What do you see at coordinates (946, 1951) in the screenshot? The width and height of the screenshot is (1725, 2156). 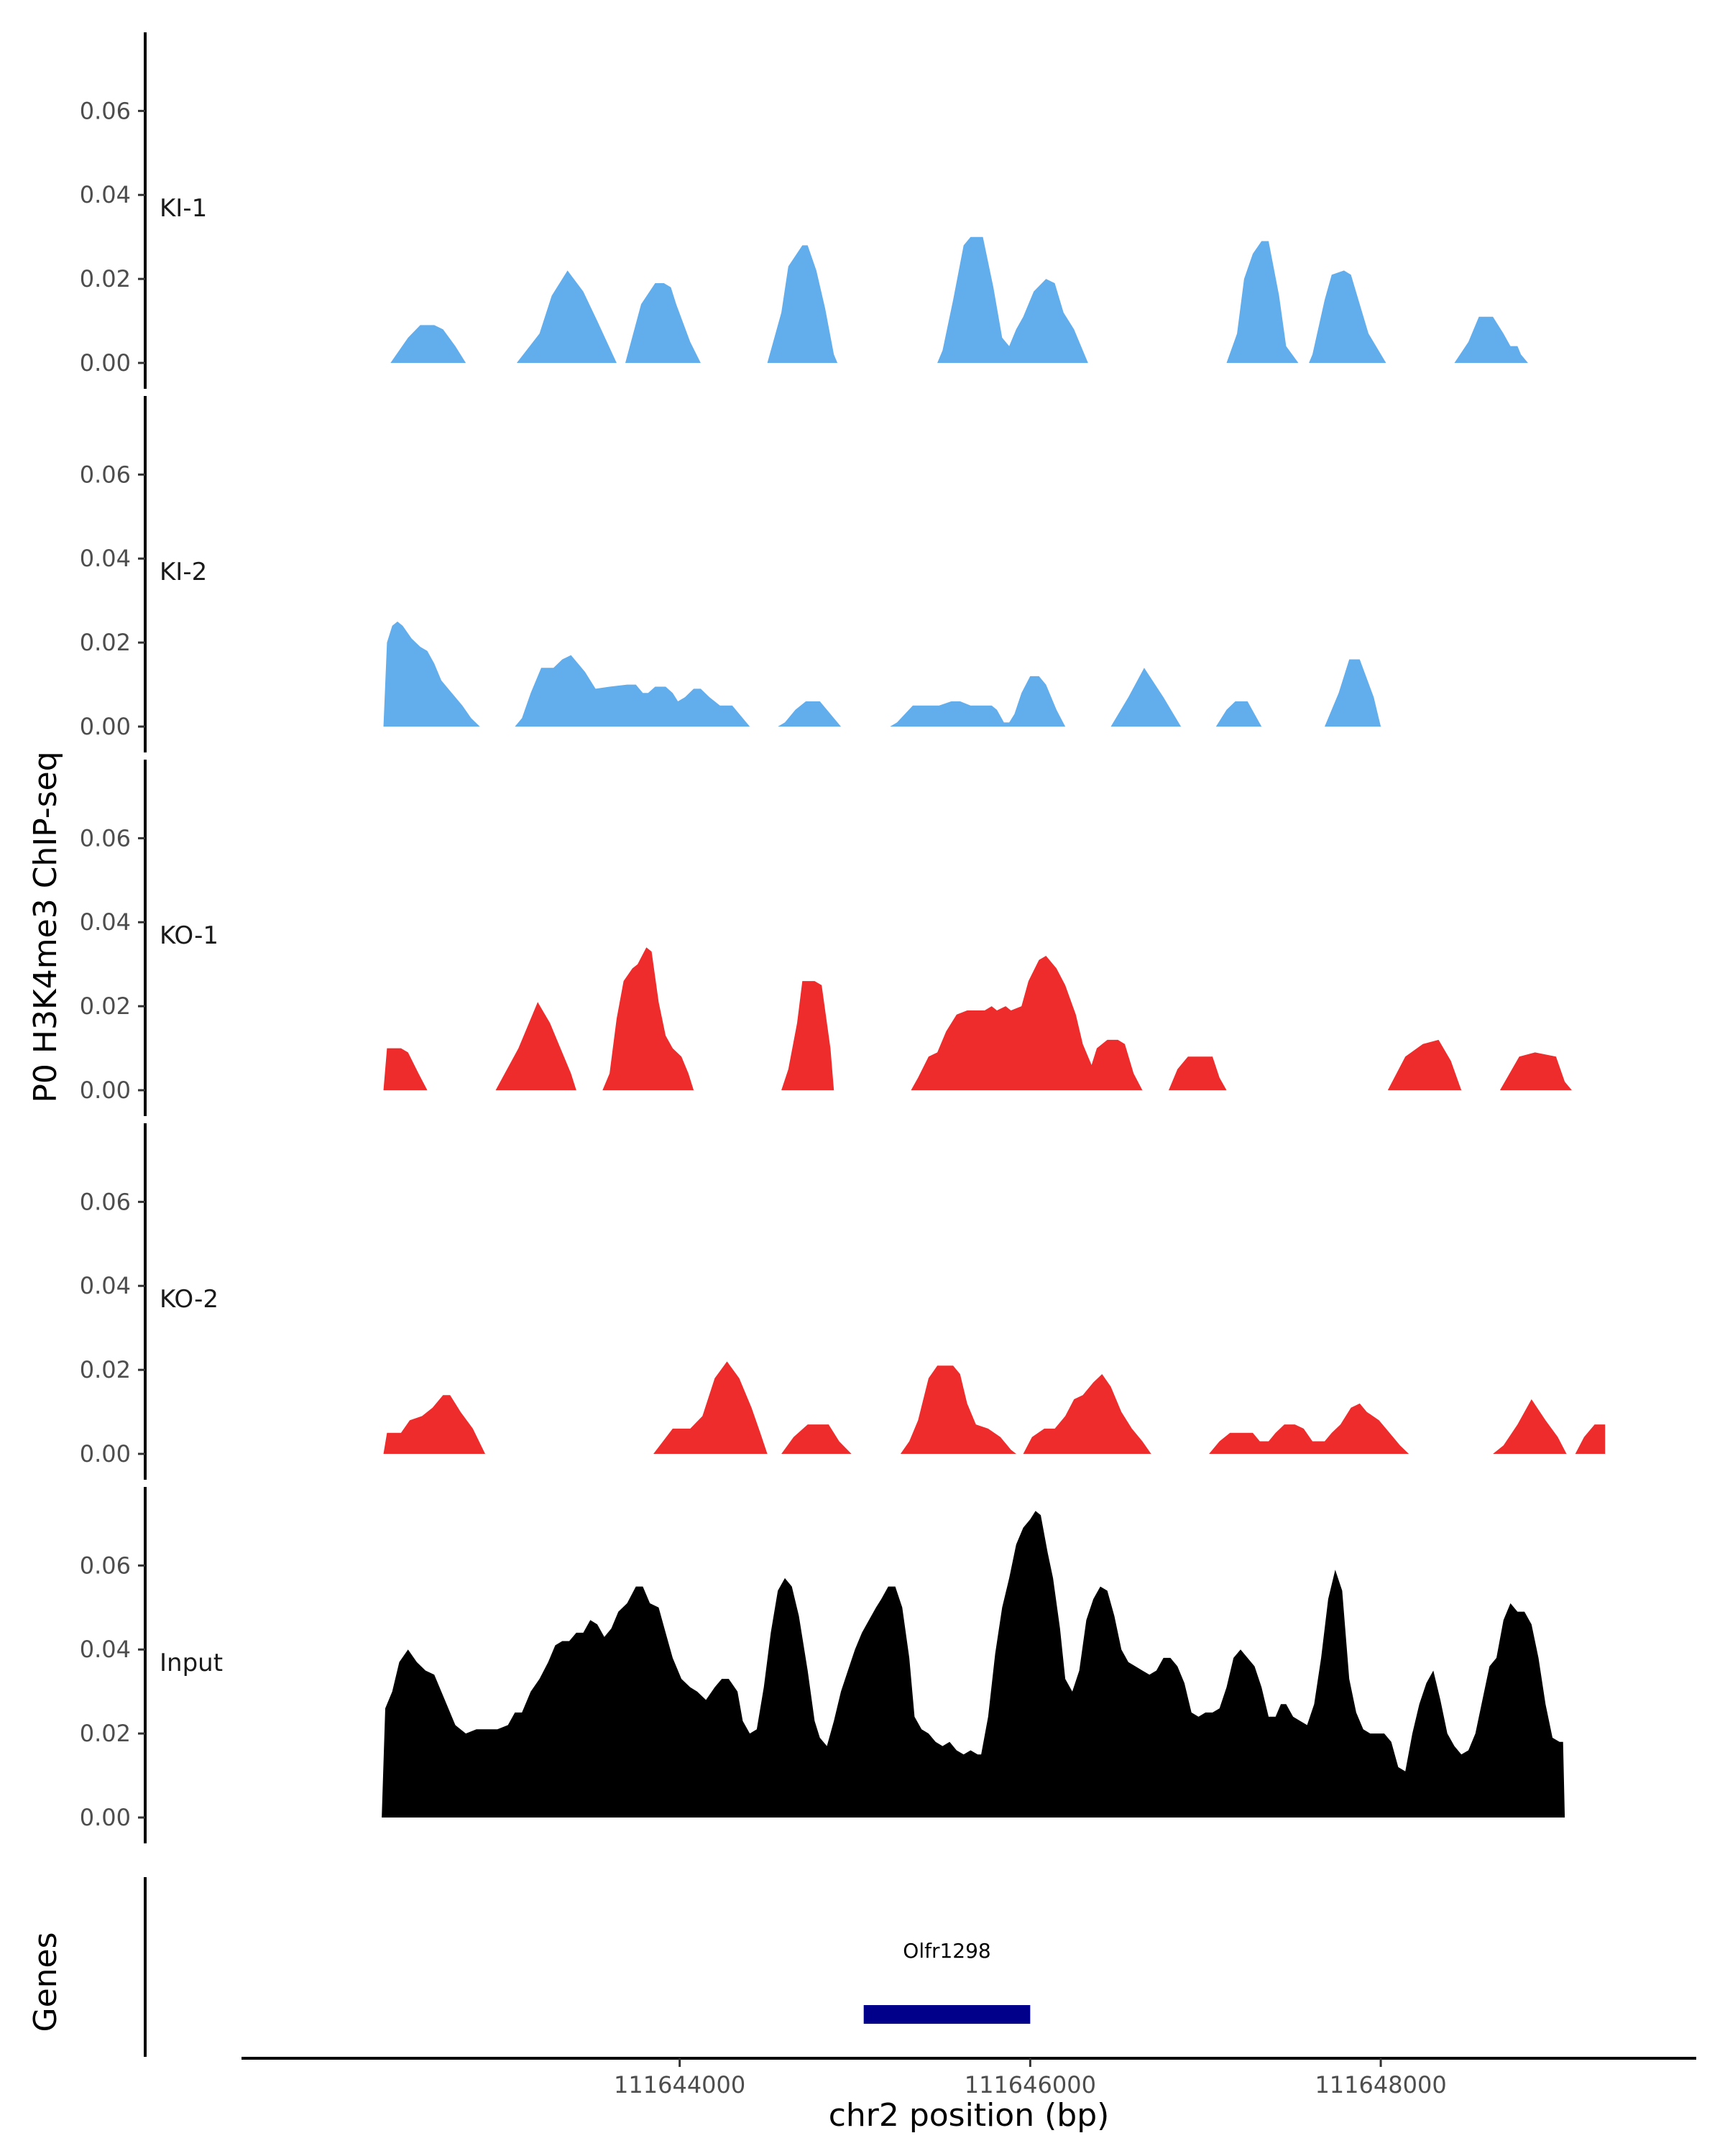 I see `gene-label: Olfr1298` at bounding box center [946, 1951].